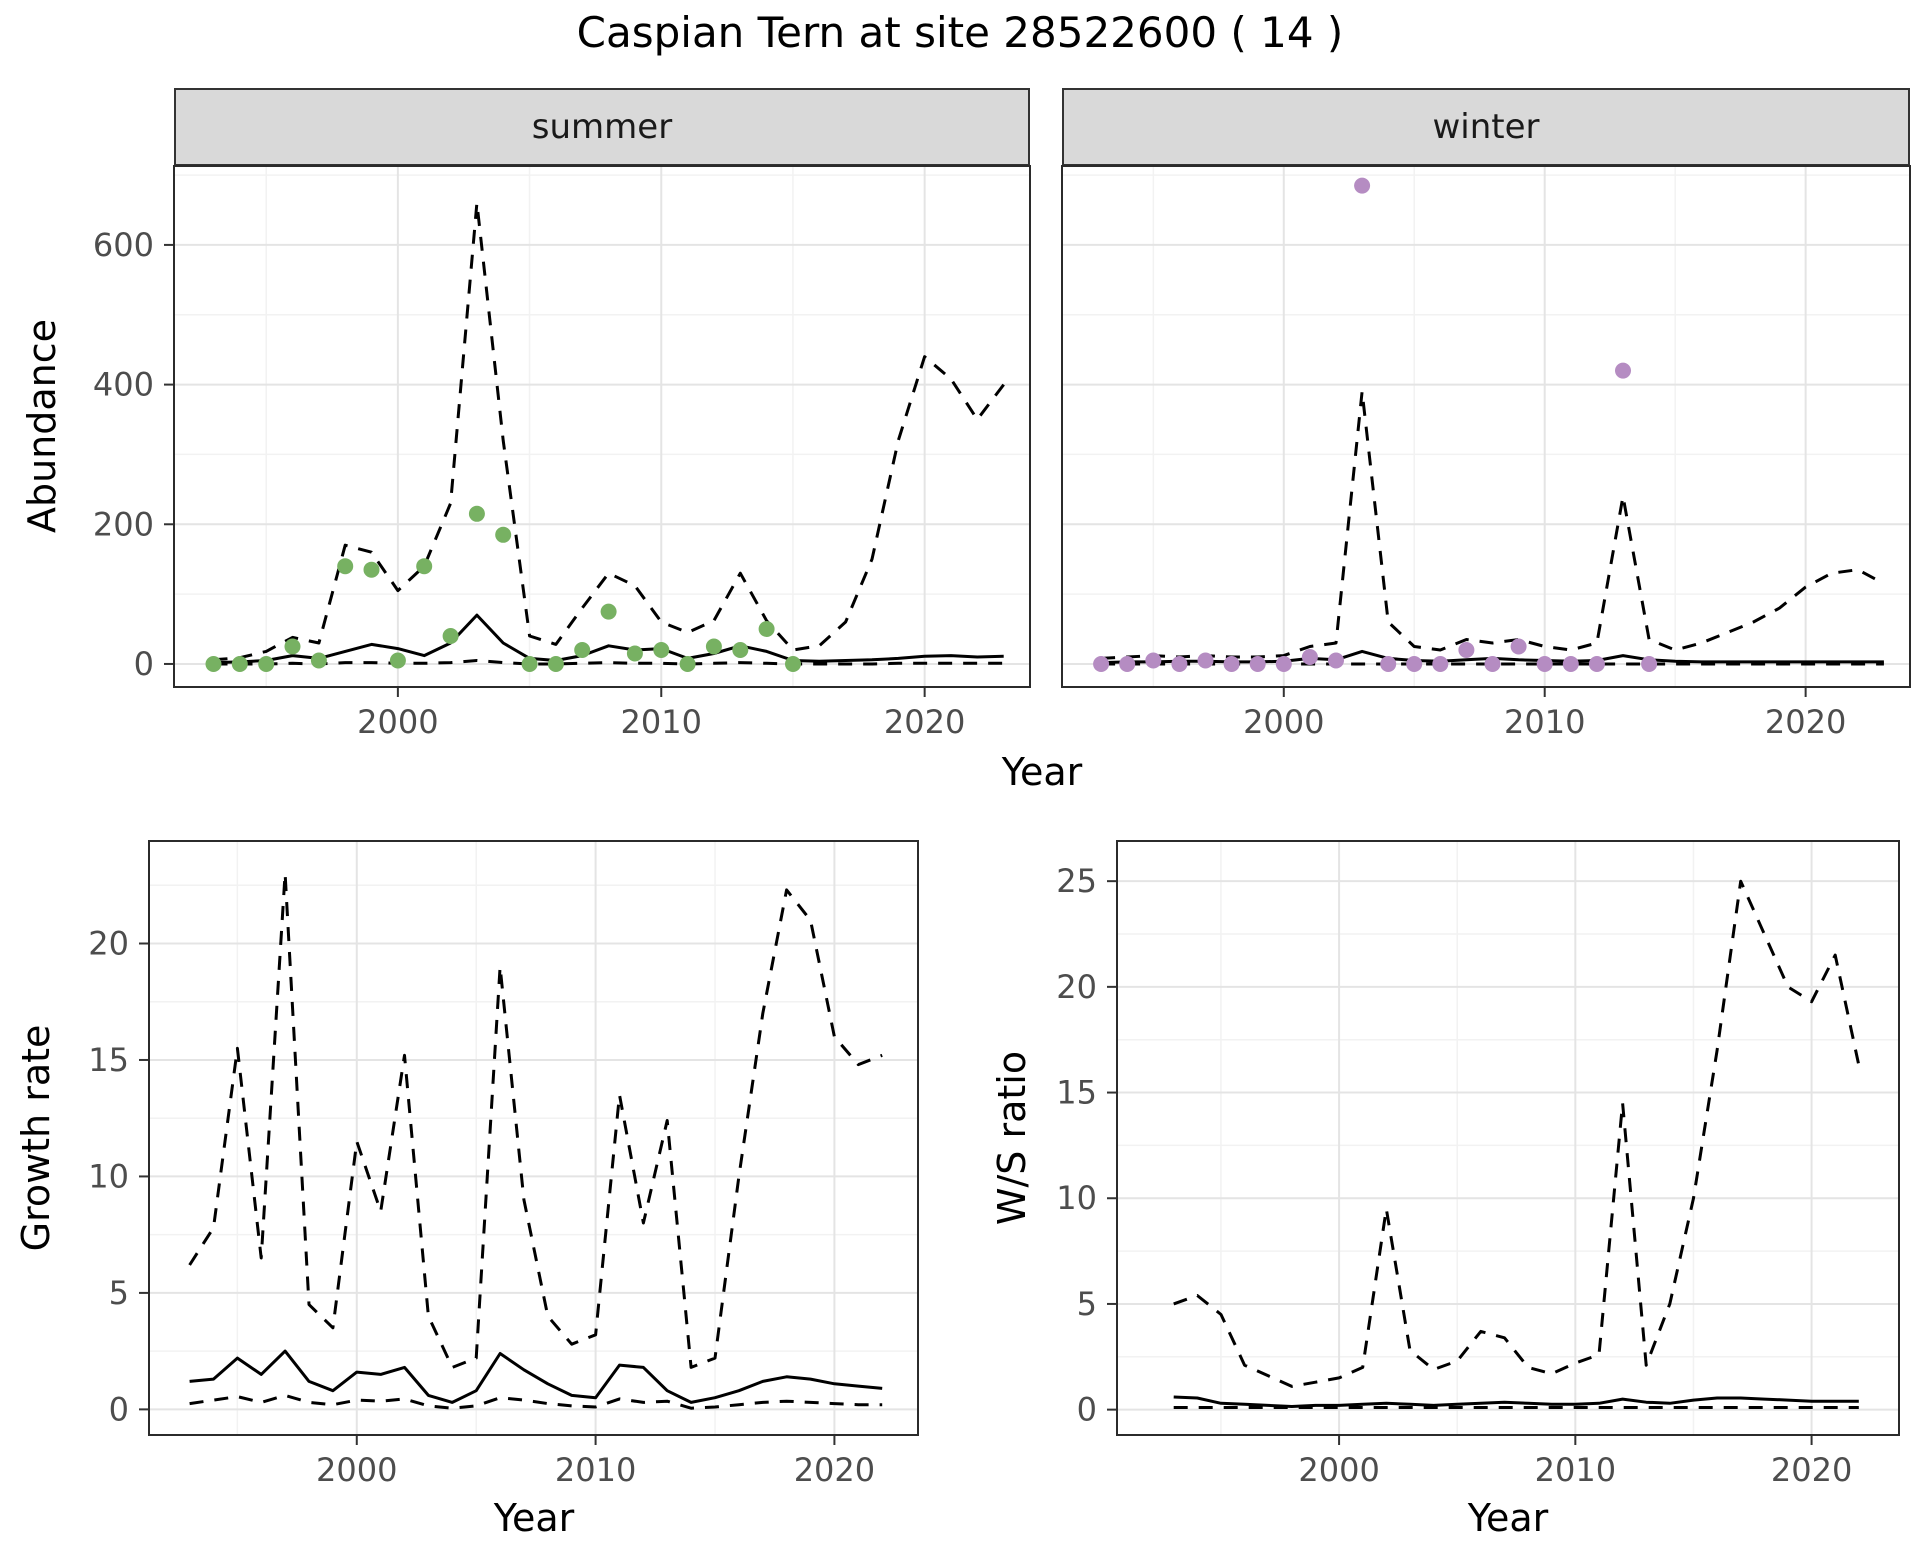  I want to click on facet-strip-summer-label: summer, so click(602, 127).